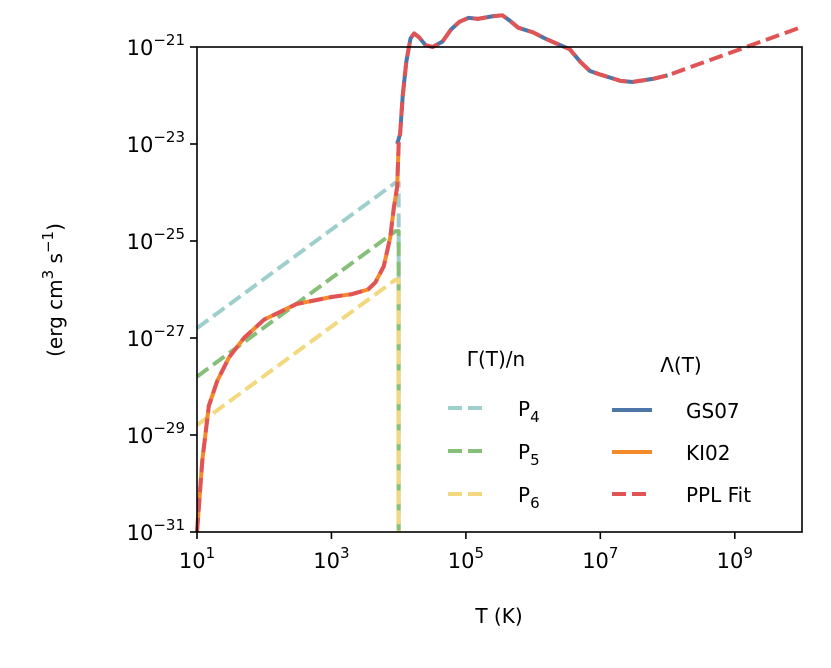 This screenshot has width=831, height=668. I want to click on x-tick-label: 10⁵, so click(466, 558).